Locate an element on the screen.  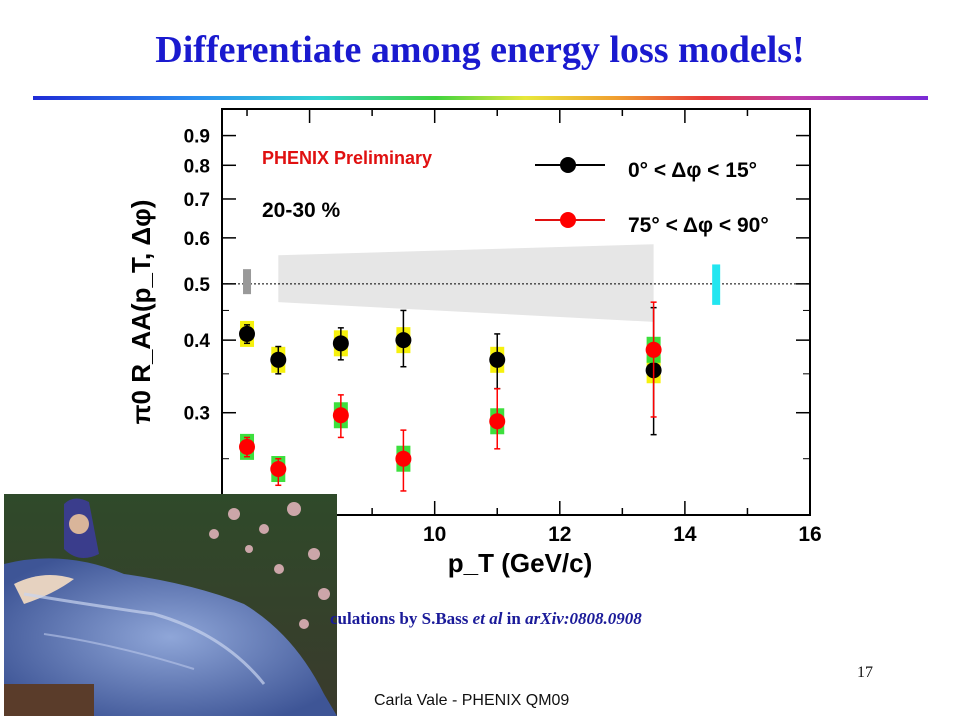
painting-icon is located at coordinates (170, 605).